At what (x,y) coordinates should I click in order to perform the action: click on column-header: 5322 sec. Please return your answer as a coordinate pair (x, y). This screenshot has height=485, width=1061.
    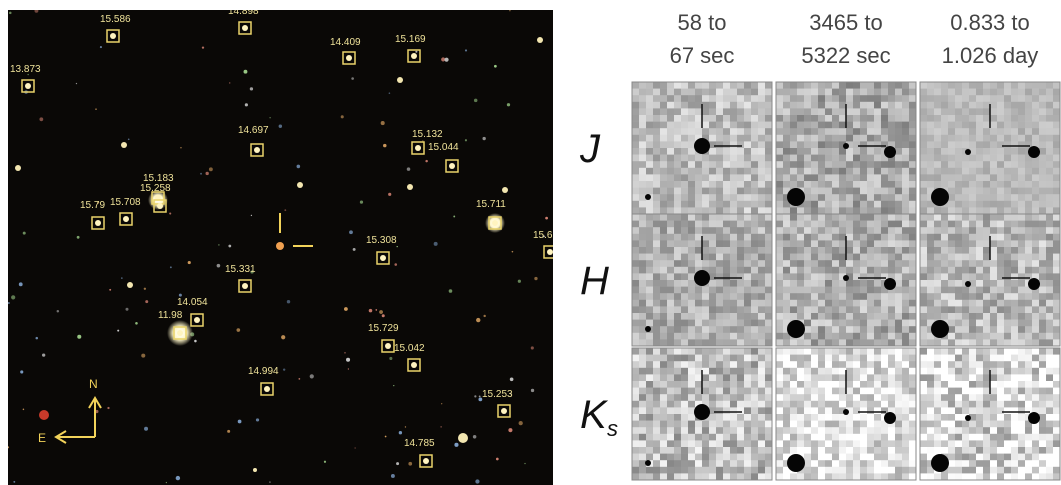
    Looking at the image, I should click on (845, 55).